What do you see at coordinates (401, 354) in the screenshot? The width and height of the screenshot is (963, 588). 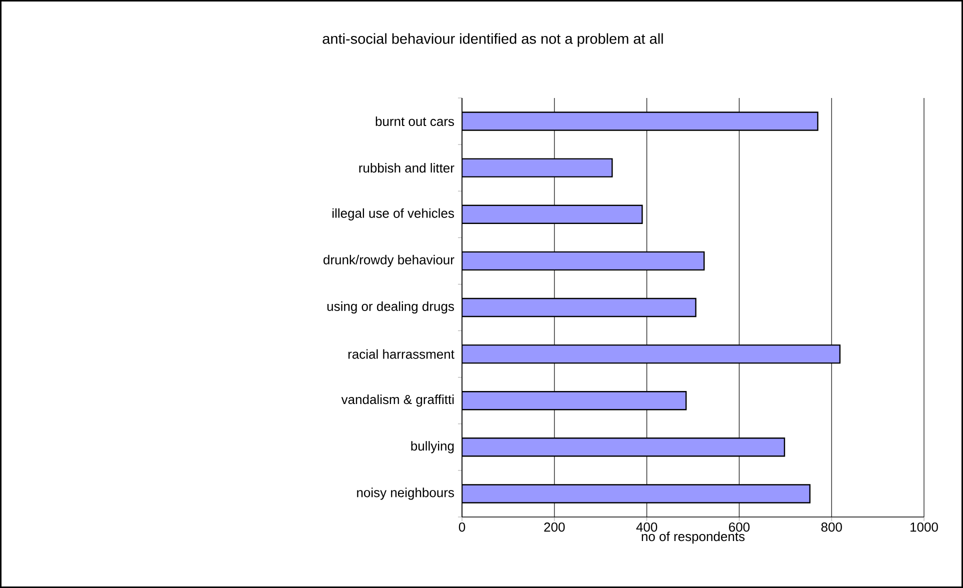 I see `y-tick-label: racial harrassment` at bounding box center [401, 354].